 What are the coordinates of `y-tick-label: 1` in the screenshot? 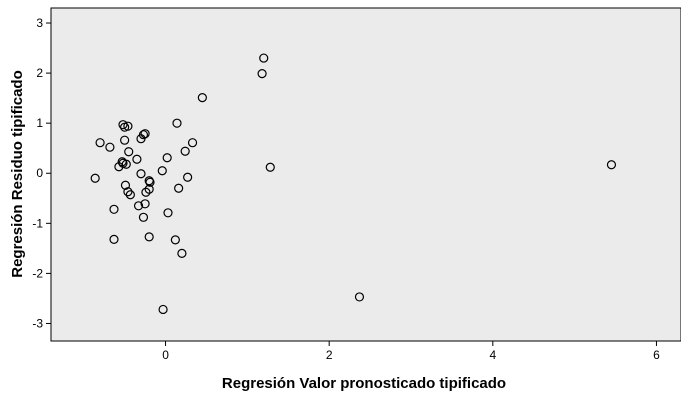 It's located at (39, 123).